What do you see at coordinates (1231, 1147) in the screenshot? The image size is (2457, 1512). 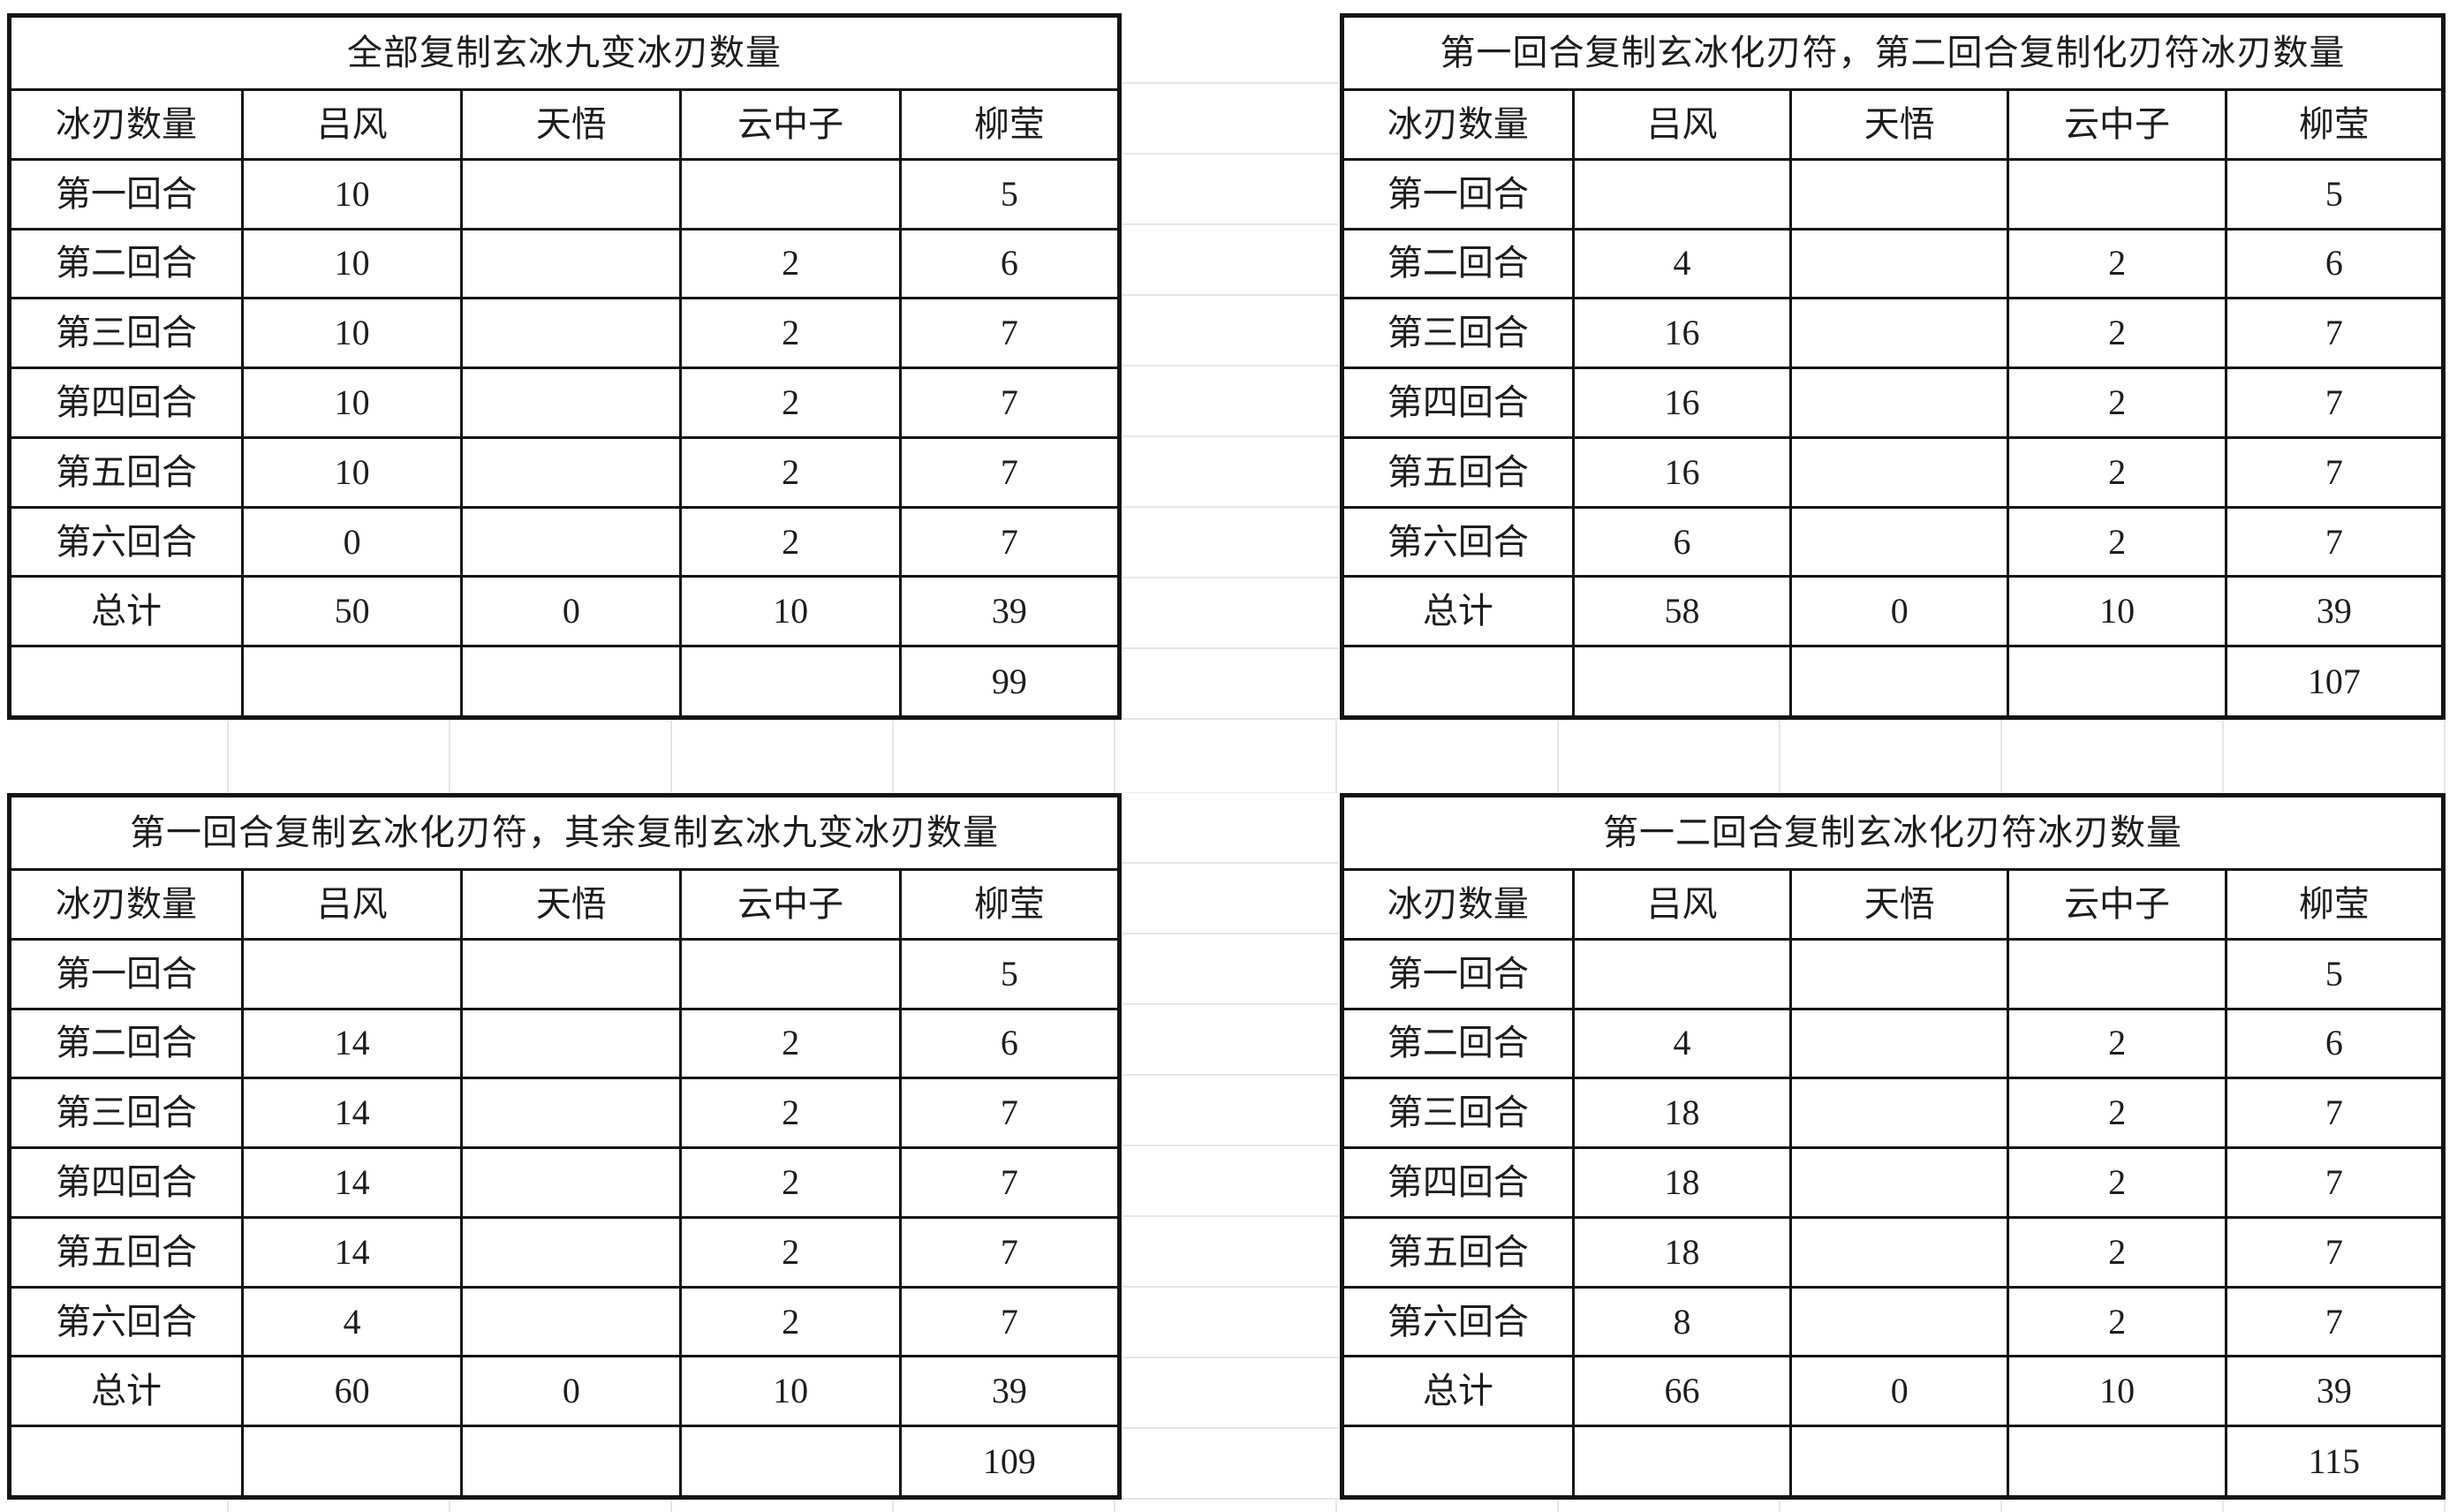 I see `spreadsheet-gridlines-vertical-gutter-bottom` at bounding box center [1231, 1147].